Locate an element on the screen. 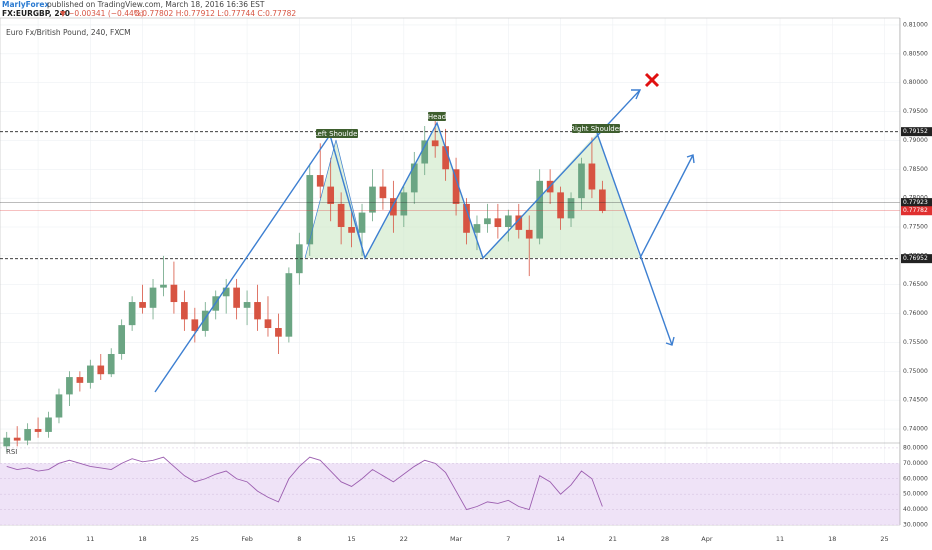 The width and height of the screenshot is (932, 550). x-tick-label: 21 is located at coordinates (613, 539).